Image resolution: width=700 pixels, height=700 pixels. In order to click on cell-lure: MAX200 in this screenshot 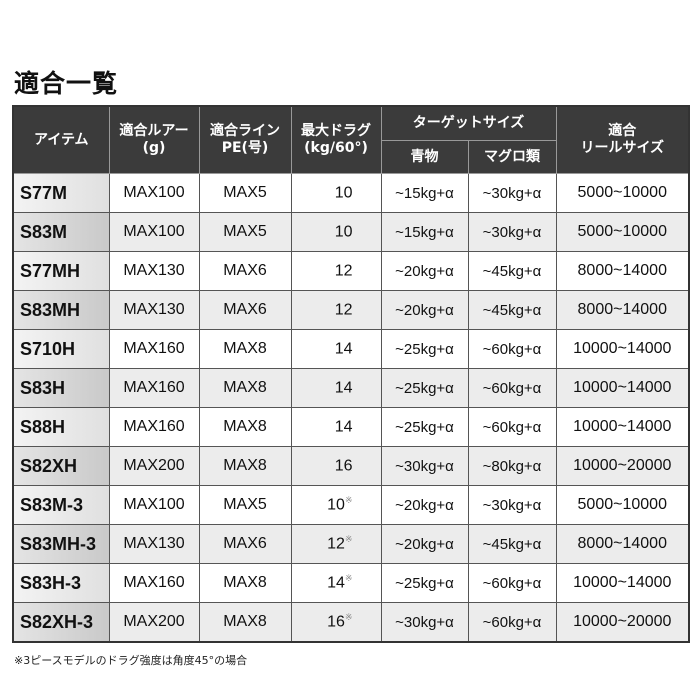, I will do `click(154, 622)`.